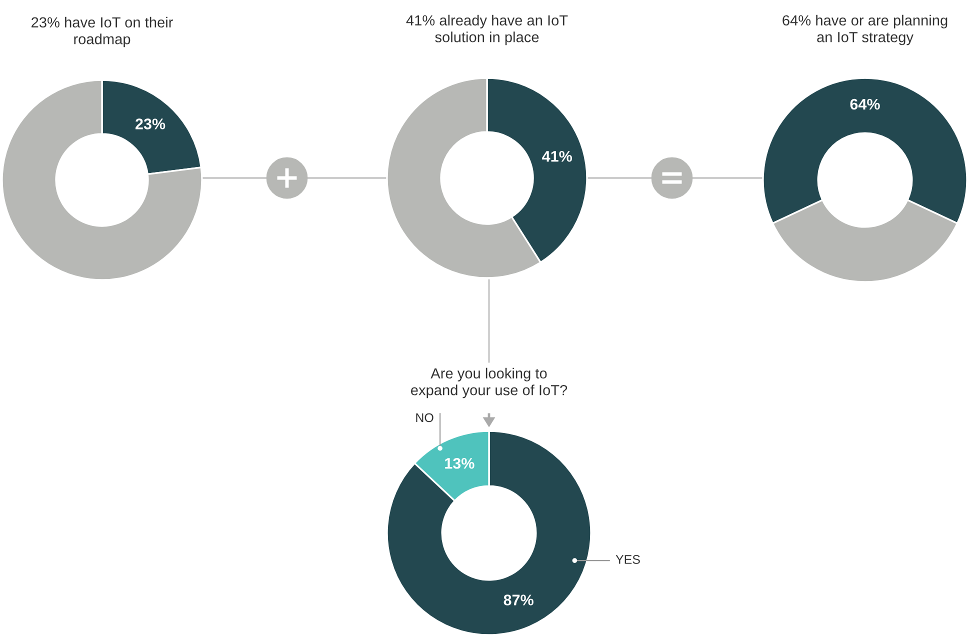  Describe the element at coordinates (628, 559) in the screenshot. I see `slice-label: YES` at that location.